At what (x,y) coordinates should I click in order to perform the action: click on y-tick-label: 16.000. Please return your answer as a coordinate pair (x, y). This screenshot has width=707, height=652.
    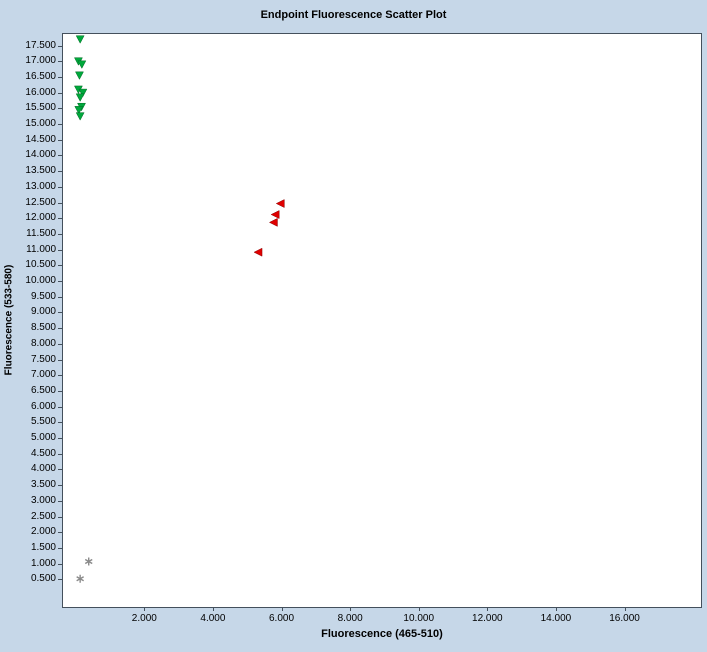
    Looking at the image, I should click on (40, 92).